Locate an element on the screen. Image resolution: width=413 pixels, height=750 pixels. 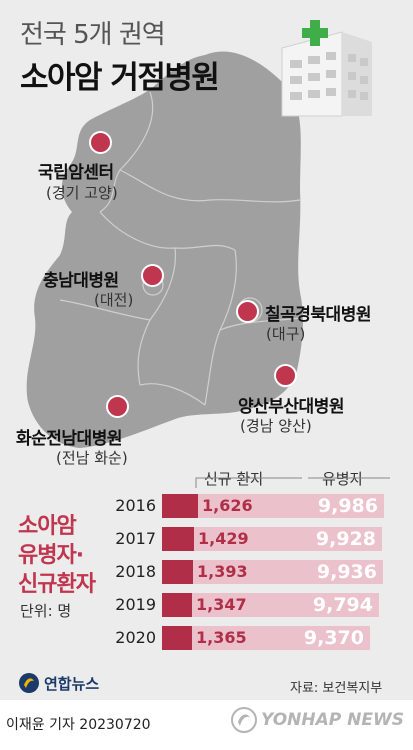
logo-text: 연합뉴스 is located at coordinates (72, 683).